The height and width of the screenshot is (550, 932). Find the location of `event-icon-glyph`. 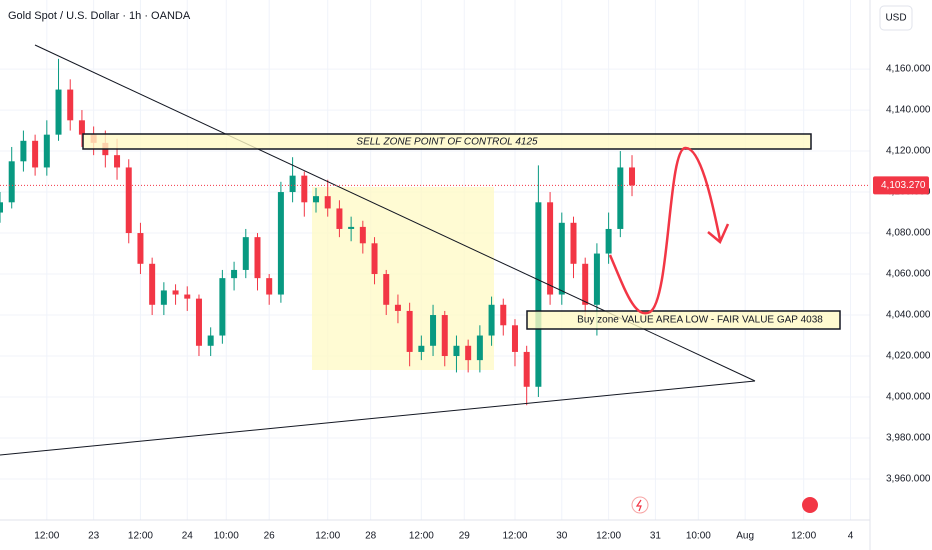

event-icon-glyph is located at coordinates (638, 505).